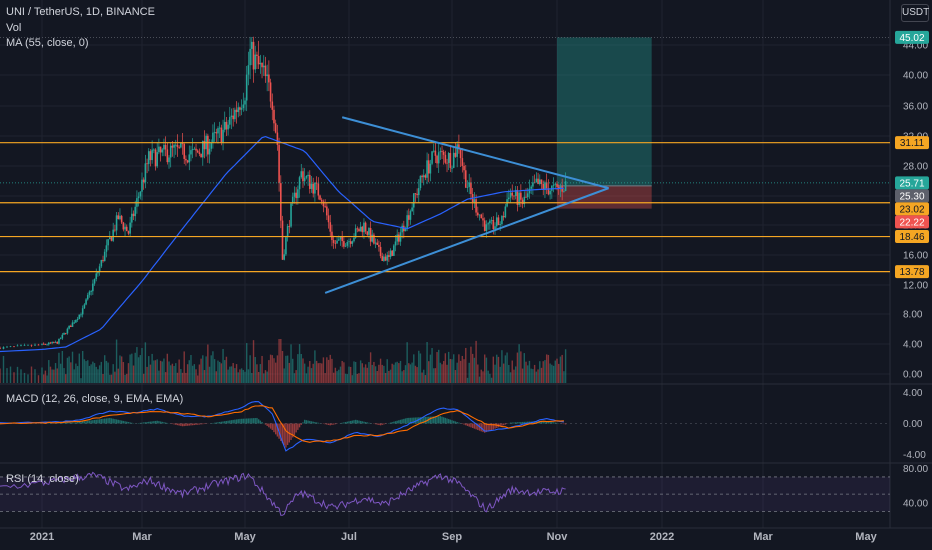  I want to click on currency-badge: USDT, so click(915, 13).